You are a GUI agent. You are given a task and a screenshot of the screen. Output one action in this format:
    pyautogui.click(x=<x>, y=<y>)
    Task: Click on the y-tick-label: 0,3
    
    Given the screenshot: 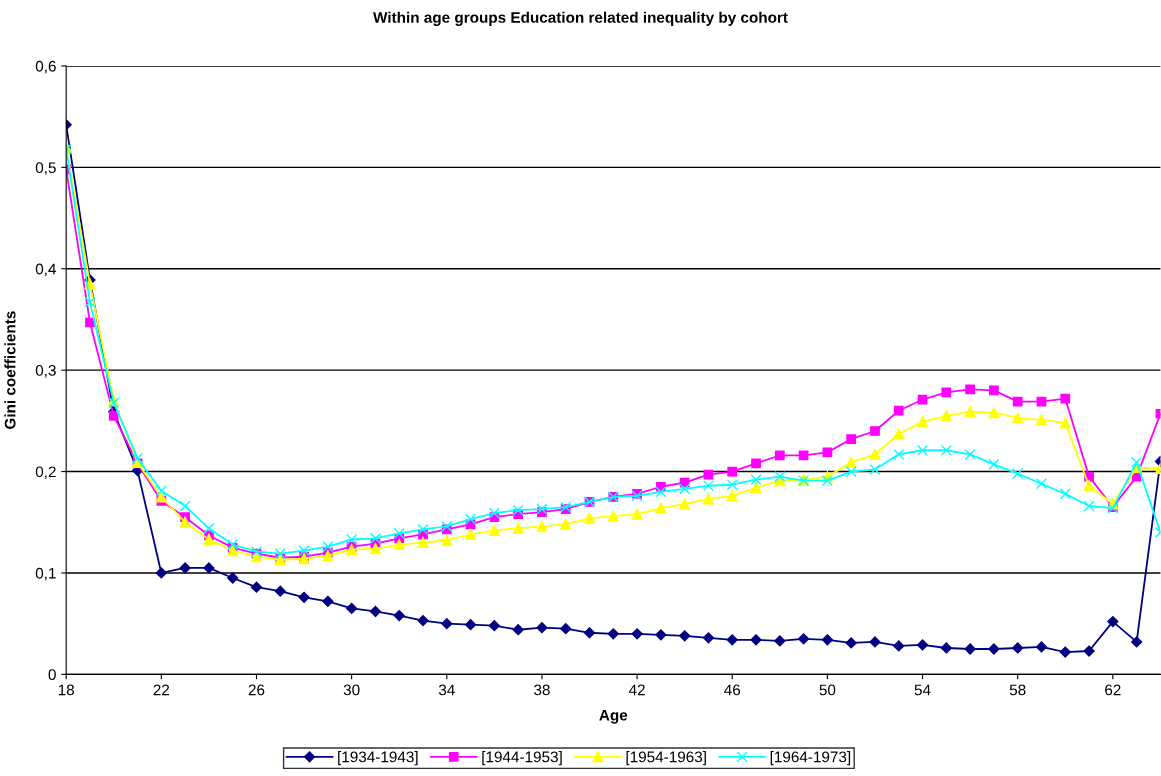 What is the action you would take?
    pyautogui.click(x=45, y=371)
    